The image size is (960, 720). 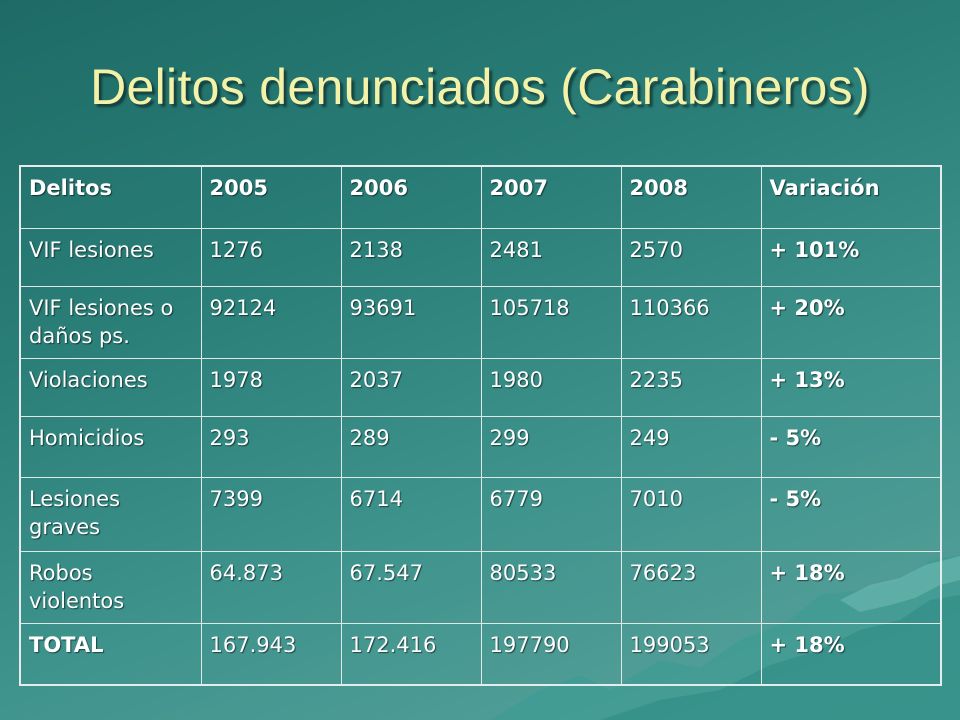 What do you see at coordinates (551, 257) in the screenshot?
I see `table-cell: 2481` at bounding box center [551, 257].